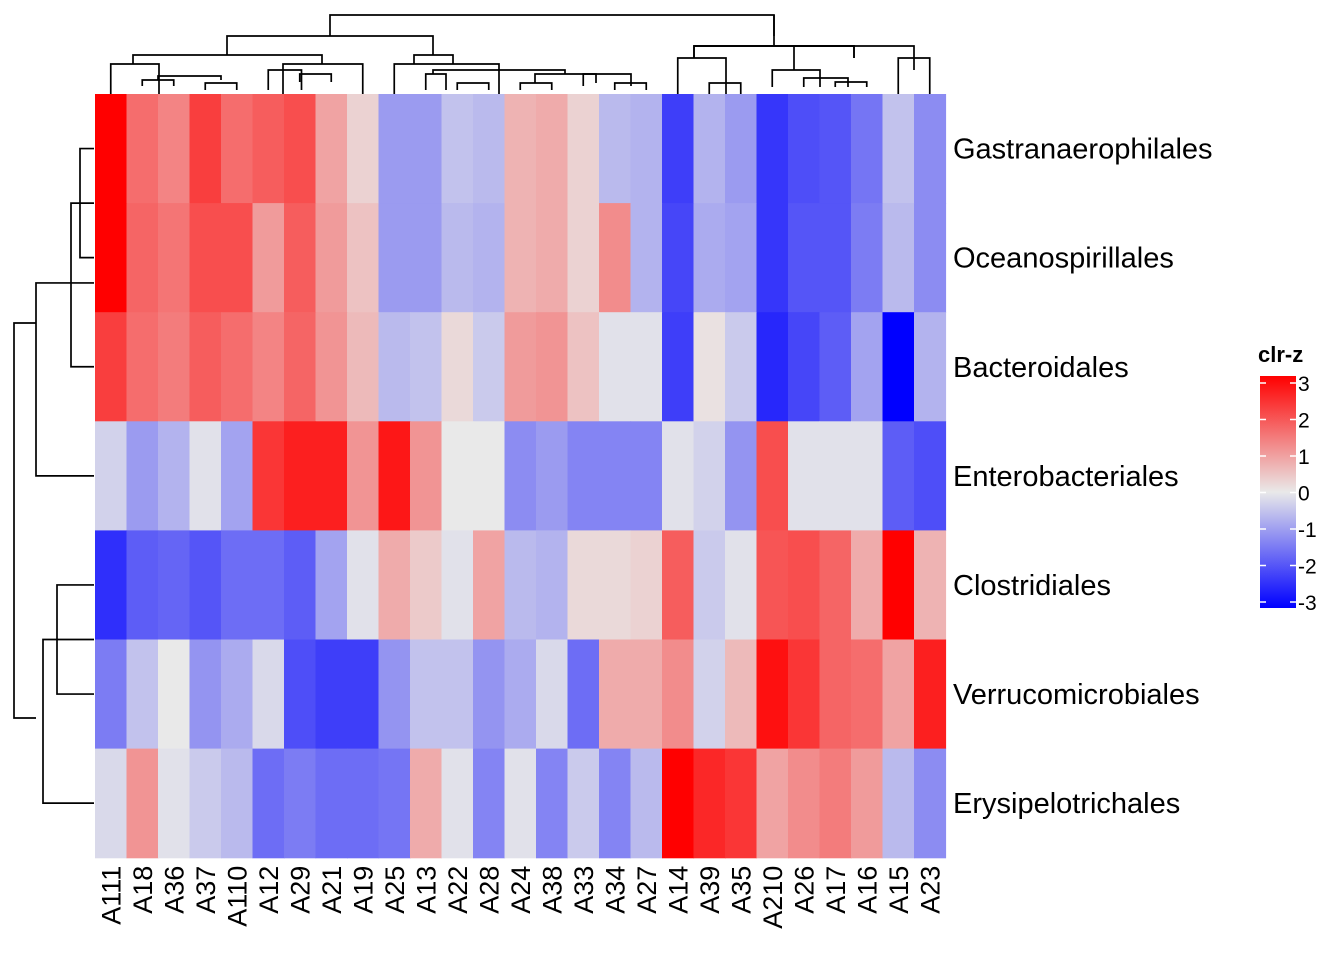  What do you see at coordinates (1304, 421) in the screenshot?
I see `legend-tick-label: 2` at bounding box center [1304, 421].